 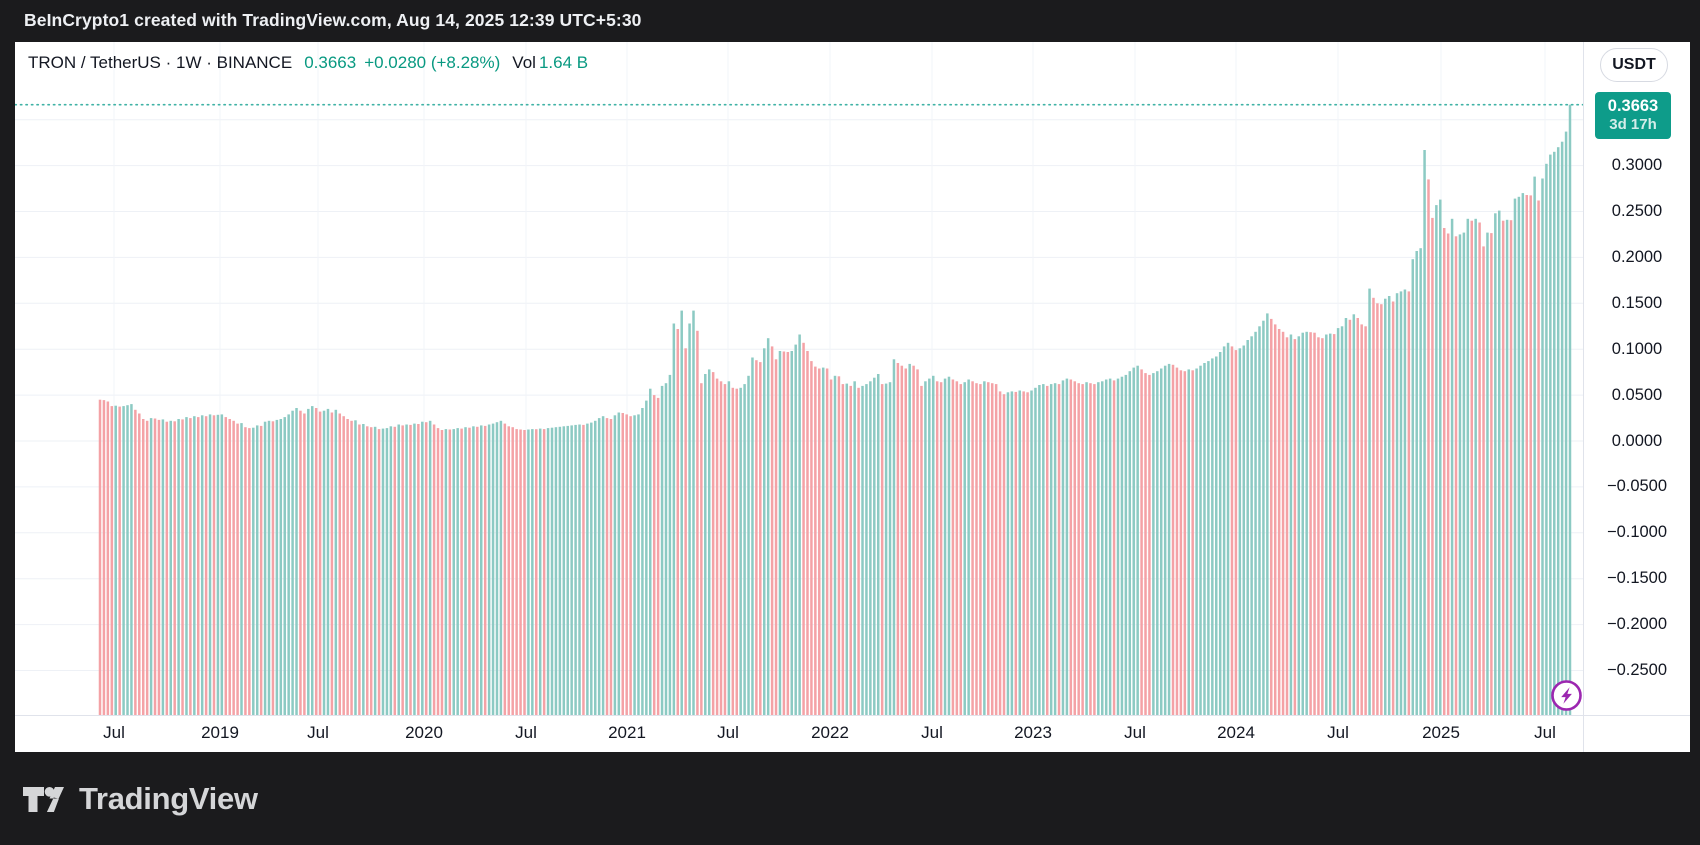 What do you see at coordinates (1637, 256) in the screenshot?
I see `price-tick-label: 0.2000` at bounding box center [1637, 256].